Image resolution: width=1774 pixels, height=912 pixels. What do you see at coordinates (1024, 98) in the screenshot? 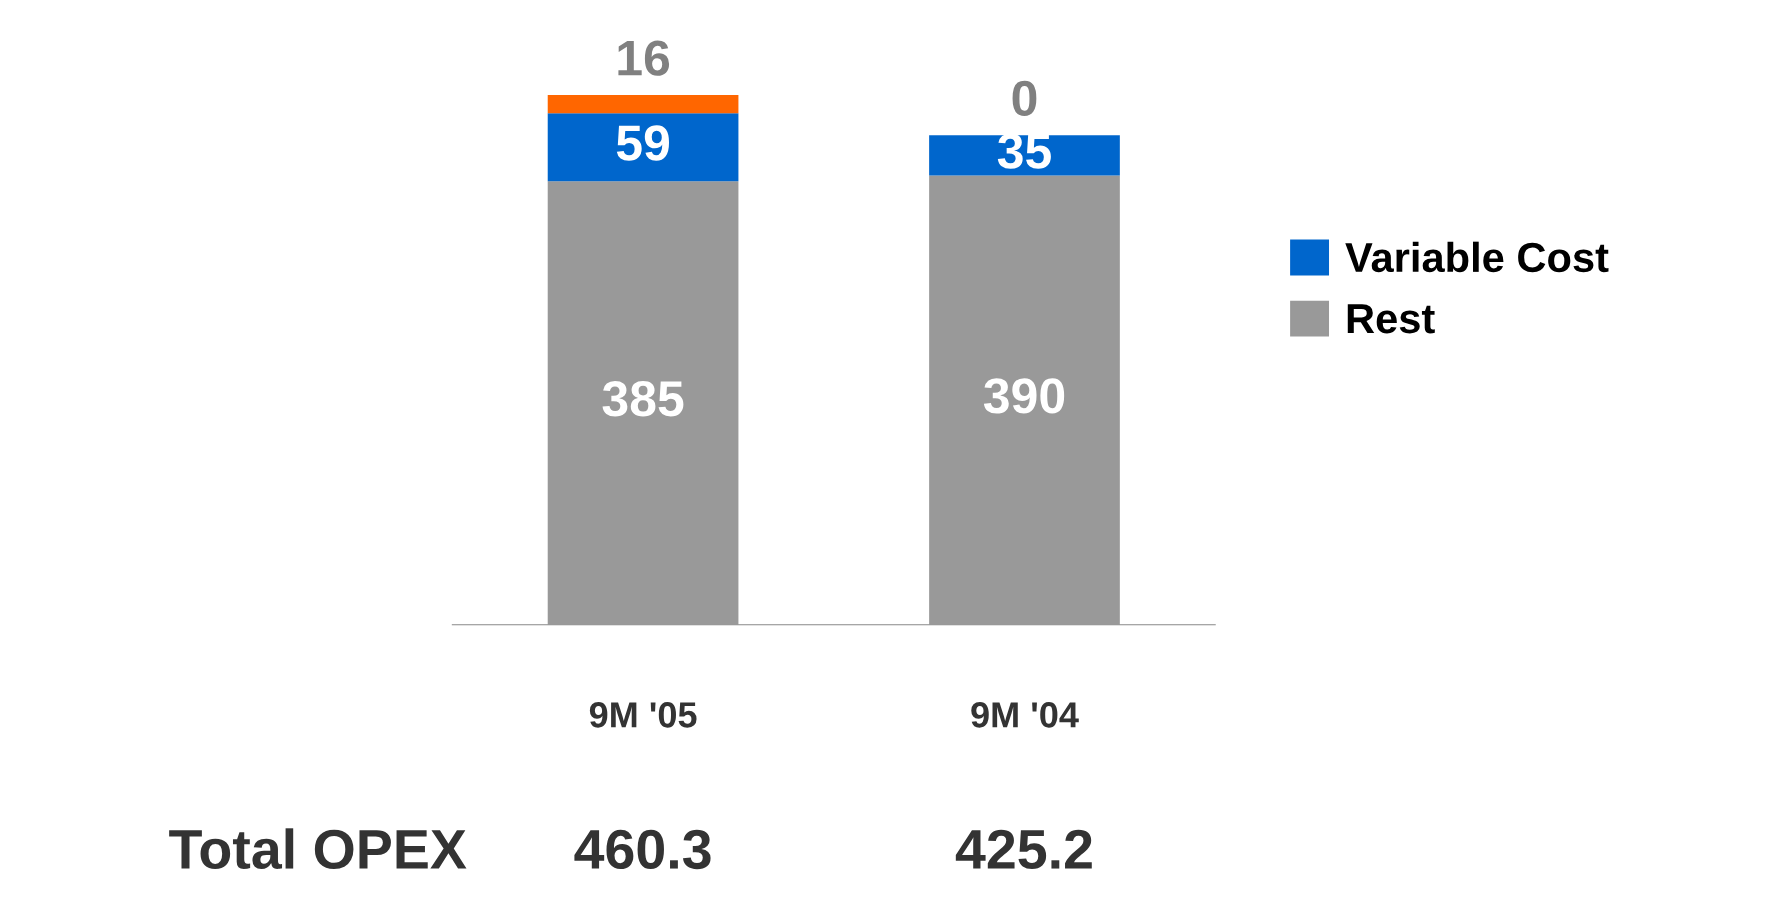
I see `data-label: 0` at bounding box center [1024, 98].